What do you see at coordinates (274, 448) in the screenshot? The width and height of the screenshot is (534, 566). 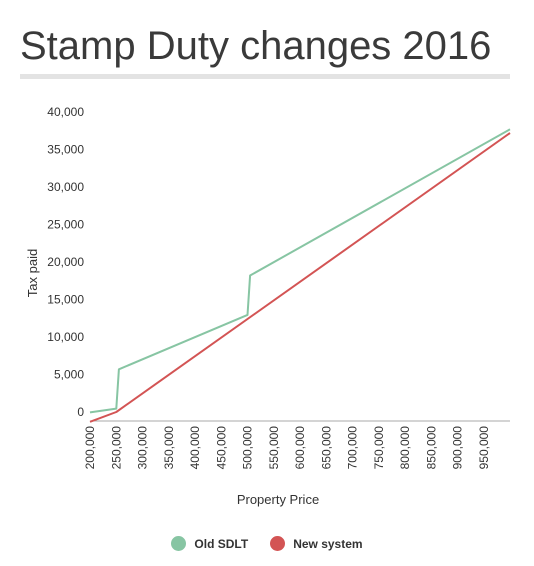 I see `x-tick-label: 550,000` at bounding box center [274, 448].